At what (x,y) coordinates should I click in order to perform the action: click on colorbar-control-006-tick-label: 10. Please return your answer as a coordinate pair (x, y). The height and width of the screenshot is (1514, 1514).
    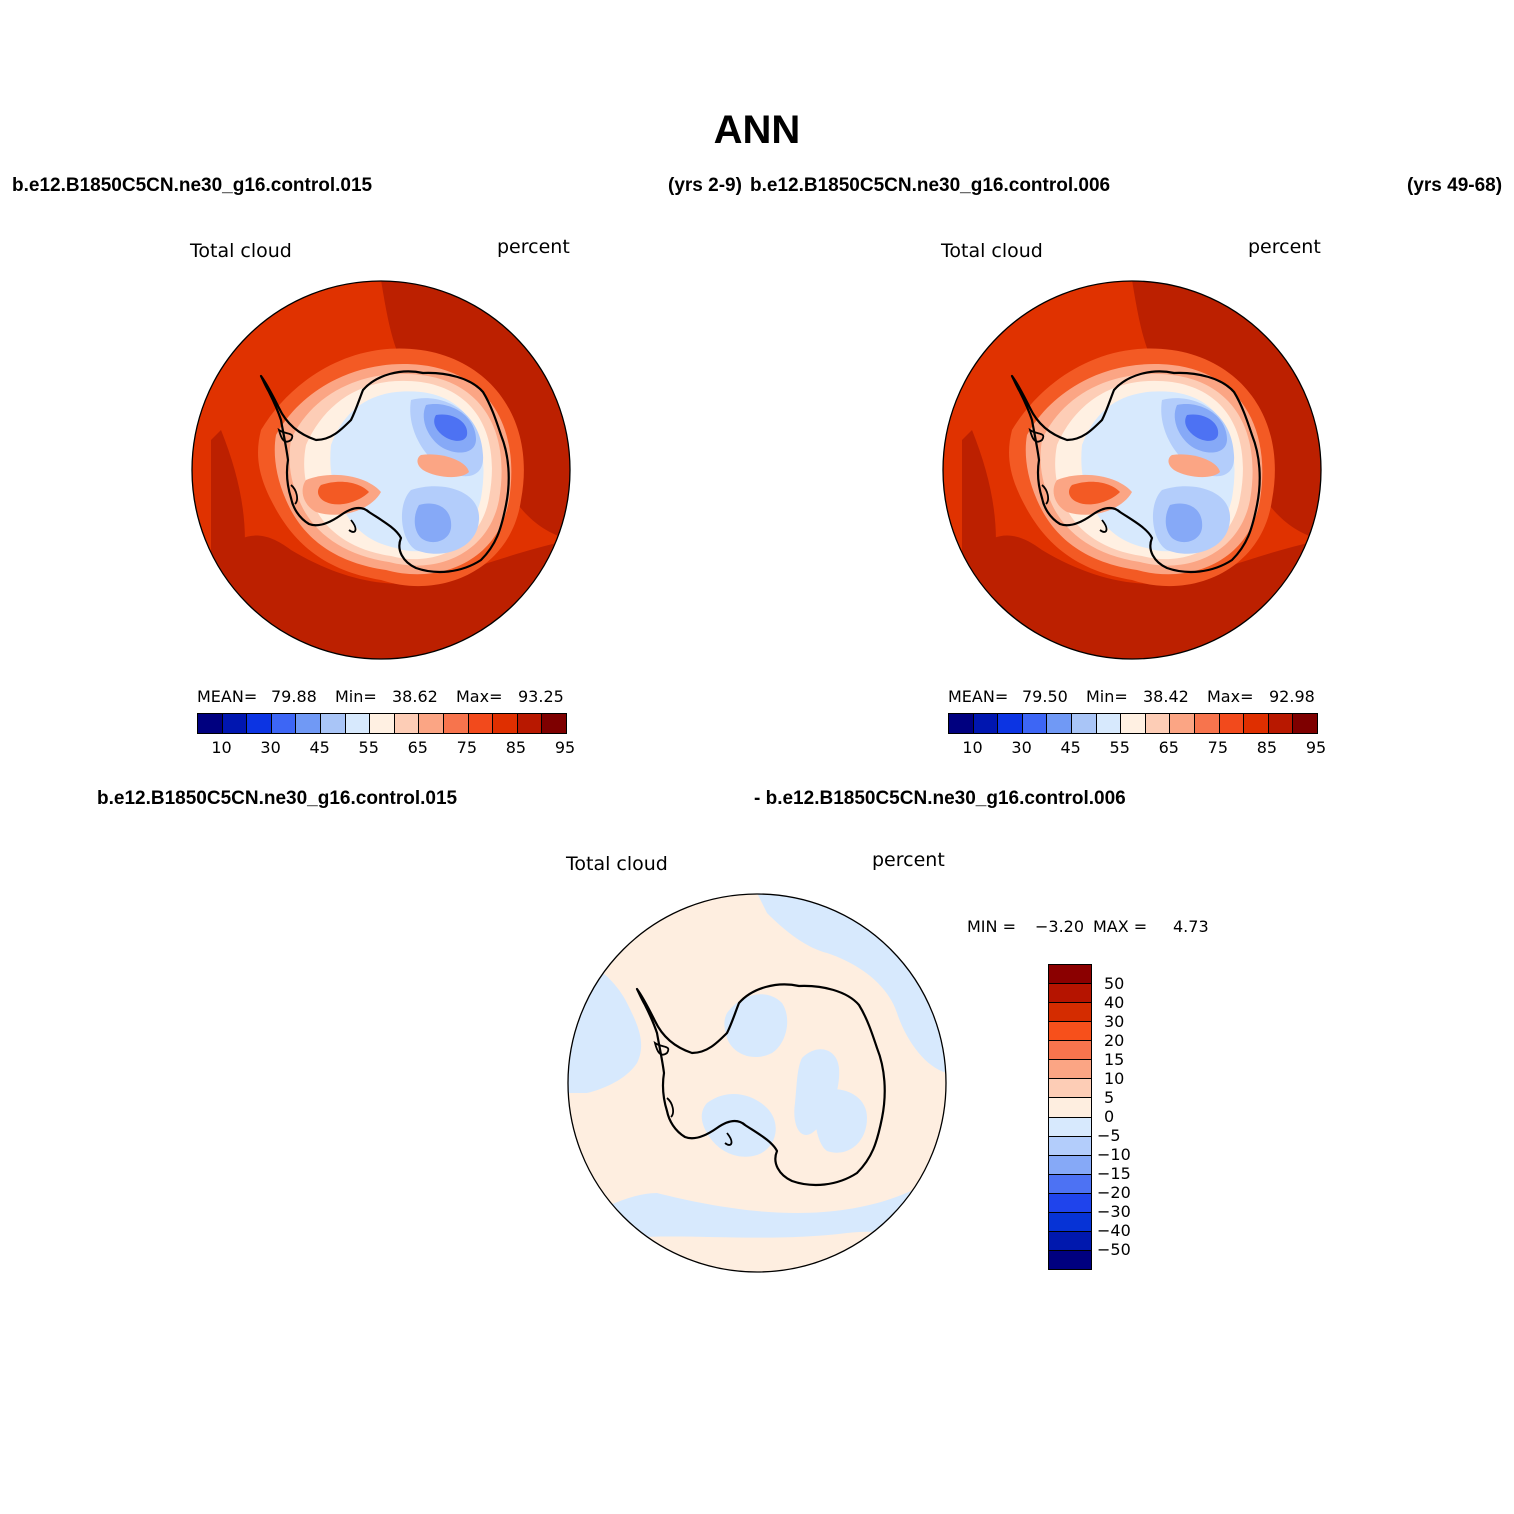
    Looking at the image, I should click on (972, 747).